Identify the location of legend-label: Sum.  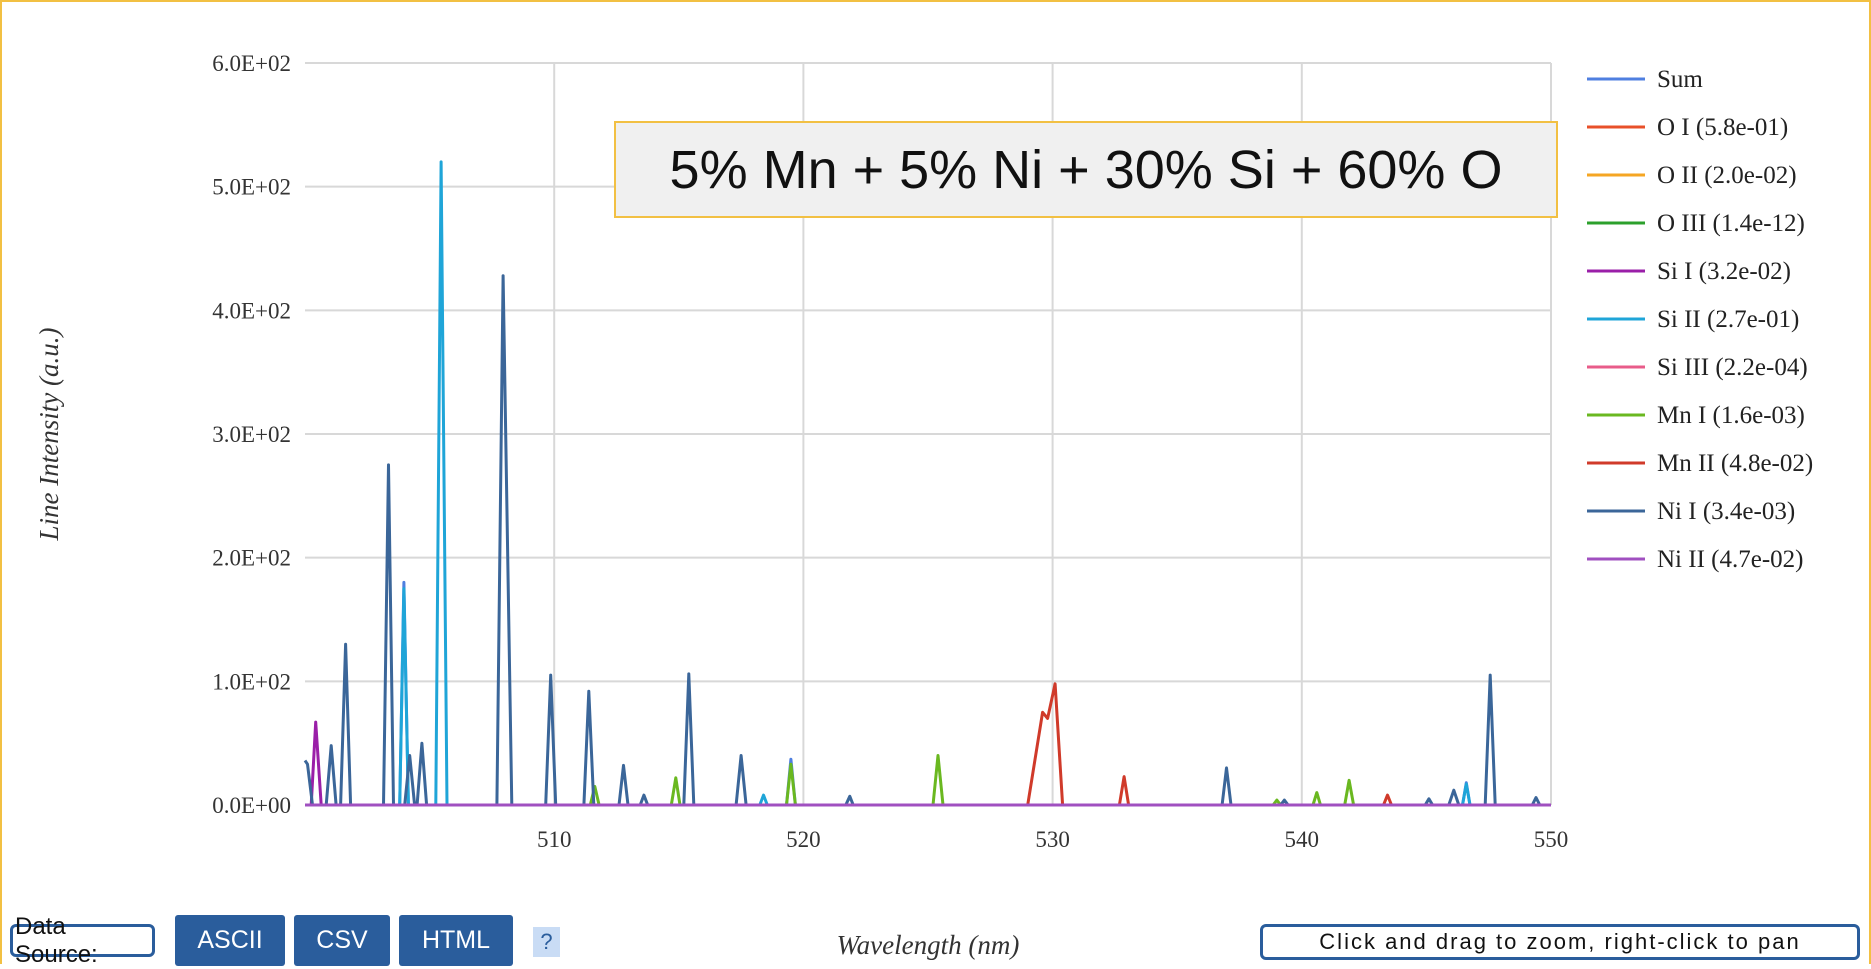
(1680, 79).